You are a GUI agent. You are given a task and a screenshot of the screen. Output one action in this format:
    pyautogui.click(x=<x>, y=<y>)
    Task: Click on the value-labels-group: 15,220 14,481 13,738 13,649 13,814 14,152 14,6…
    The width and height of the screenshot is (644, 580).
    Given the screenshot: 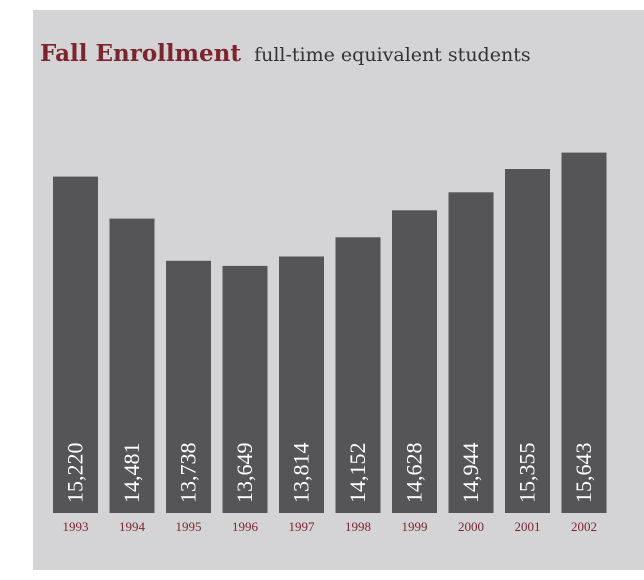 What is the action you would take?
    pyautogui.click(x=330, y=473)
    